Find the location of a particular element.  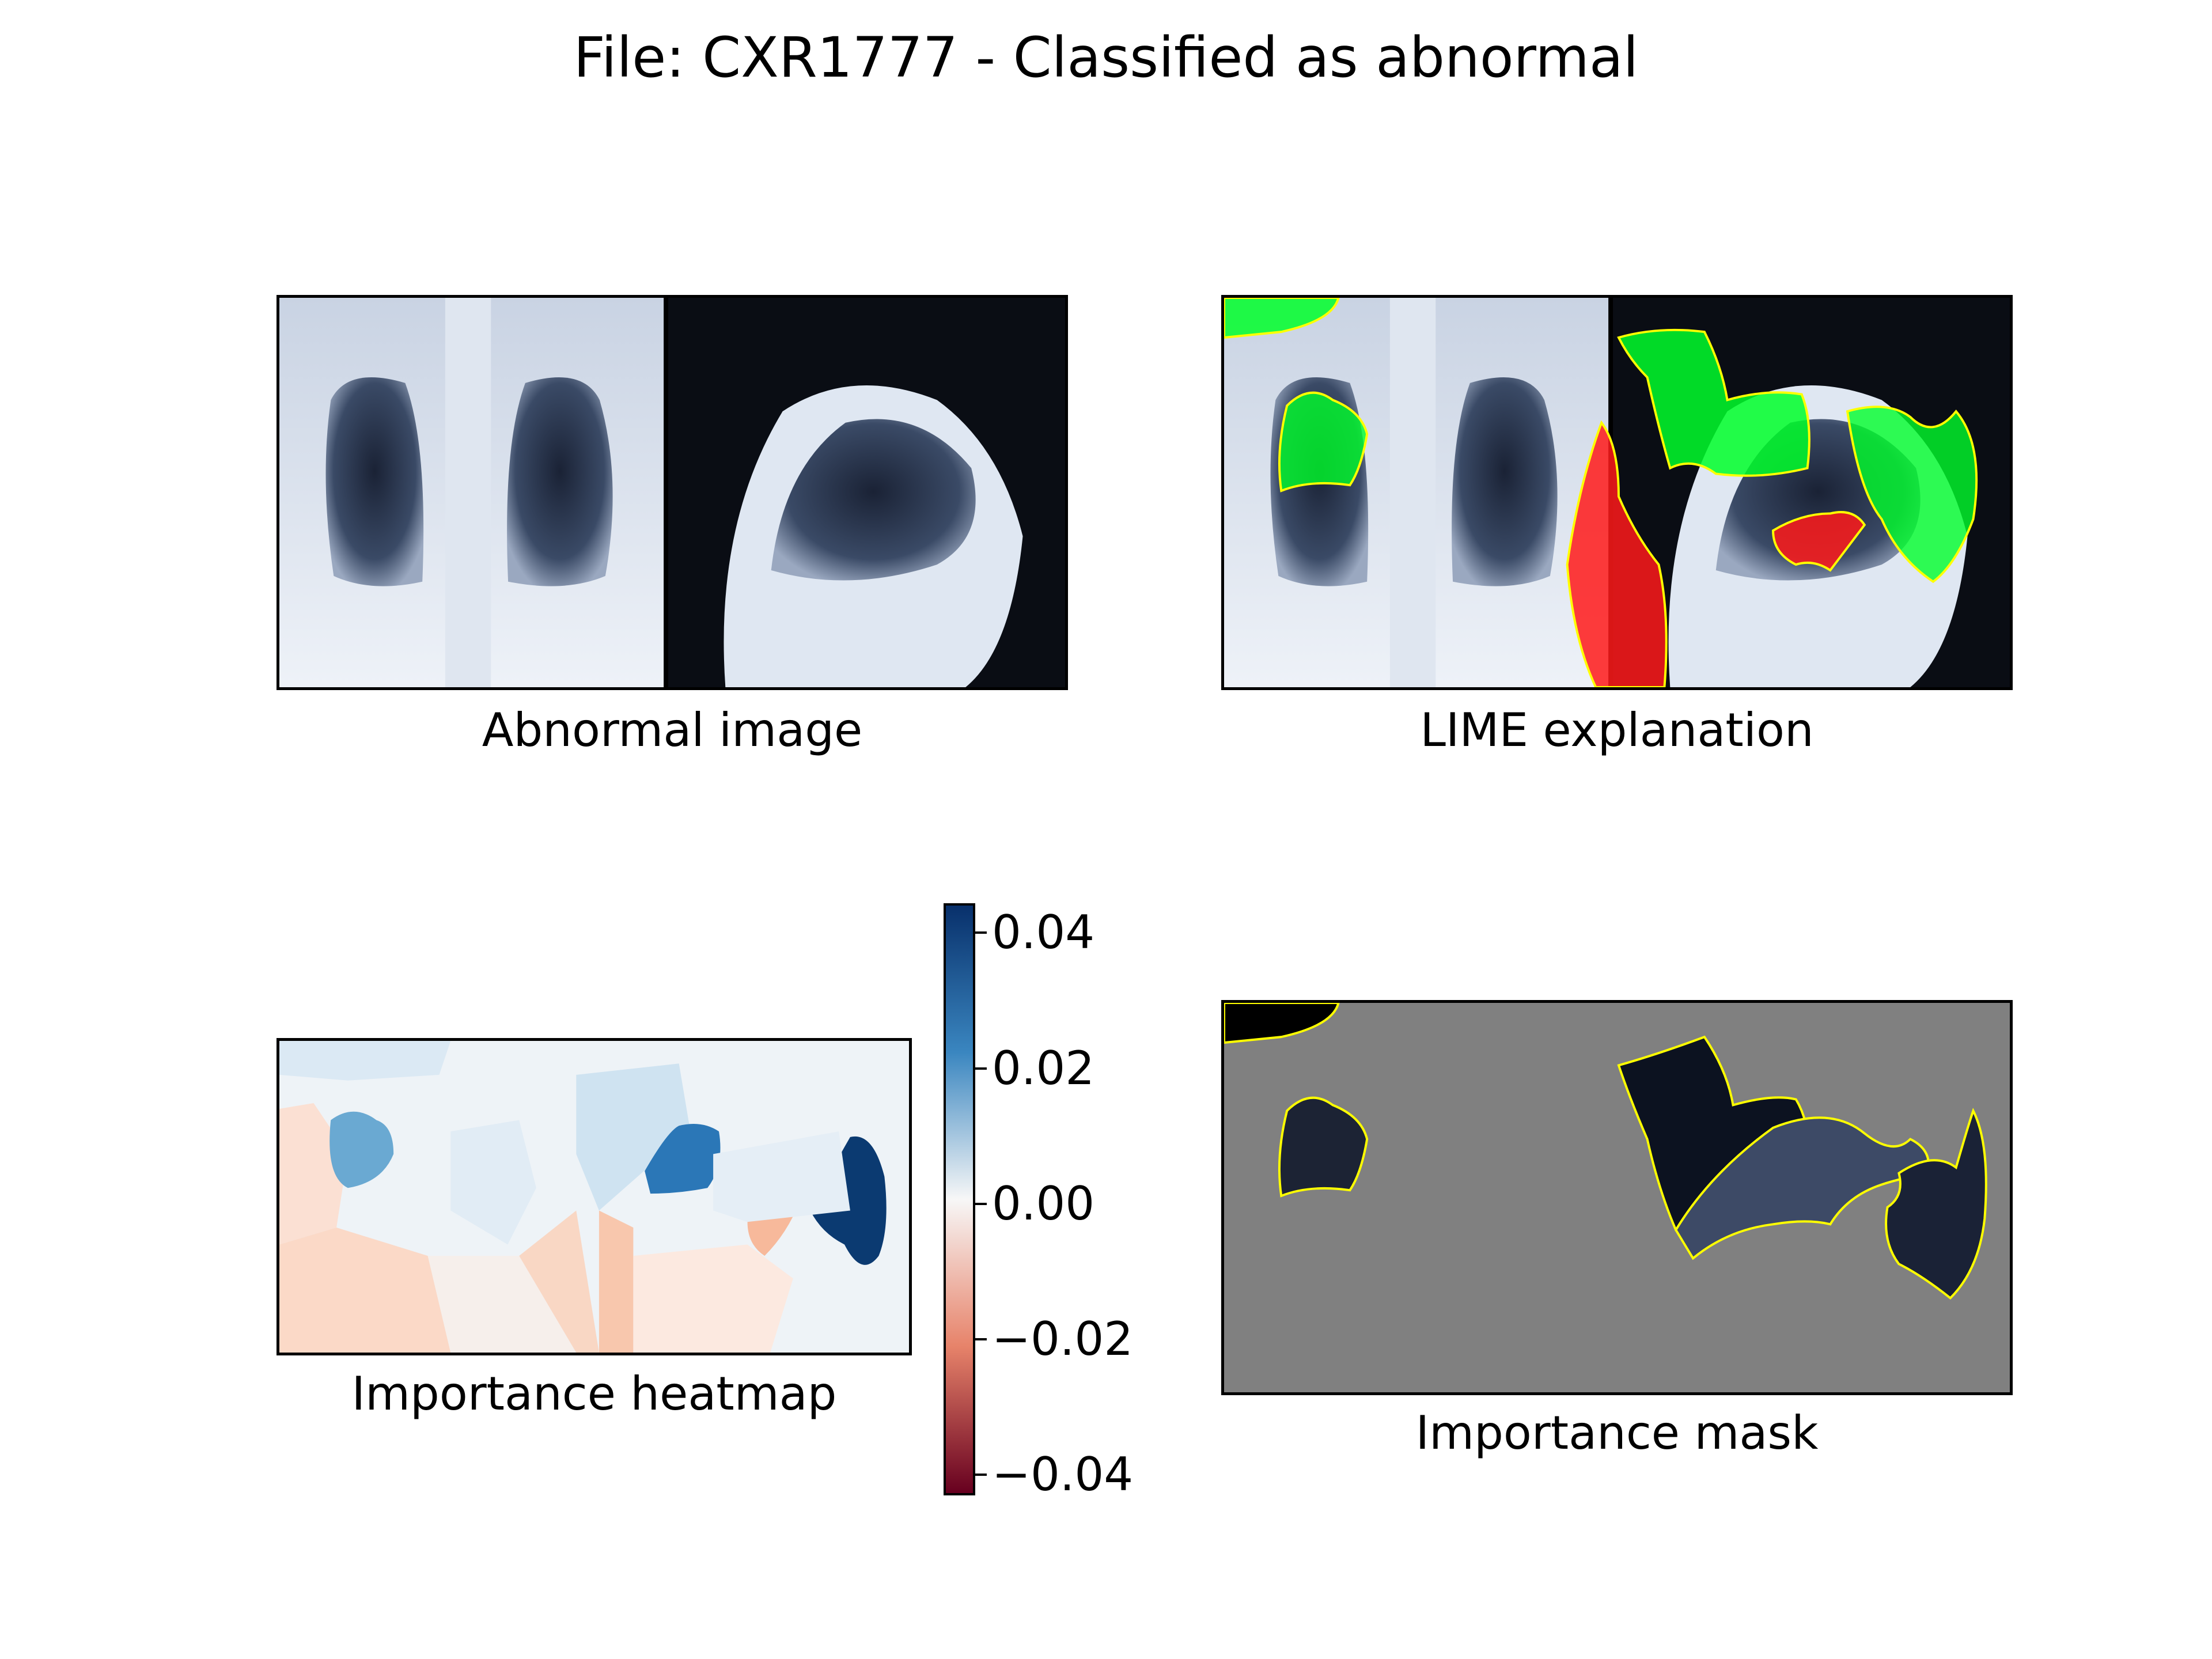

colorbar-tick-label: 0.02 is located at coordinates (1043, 1068).